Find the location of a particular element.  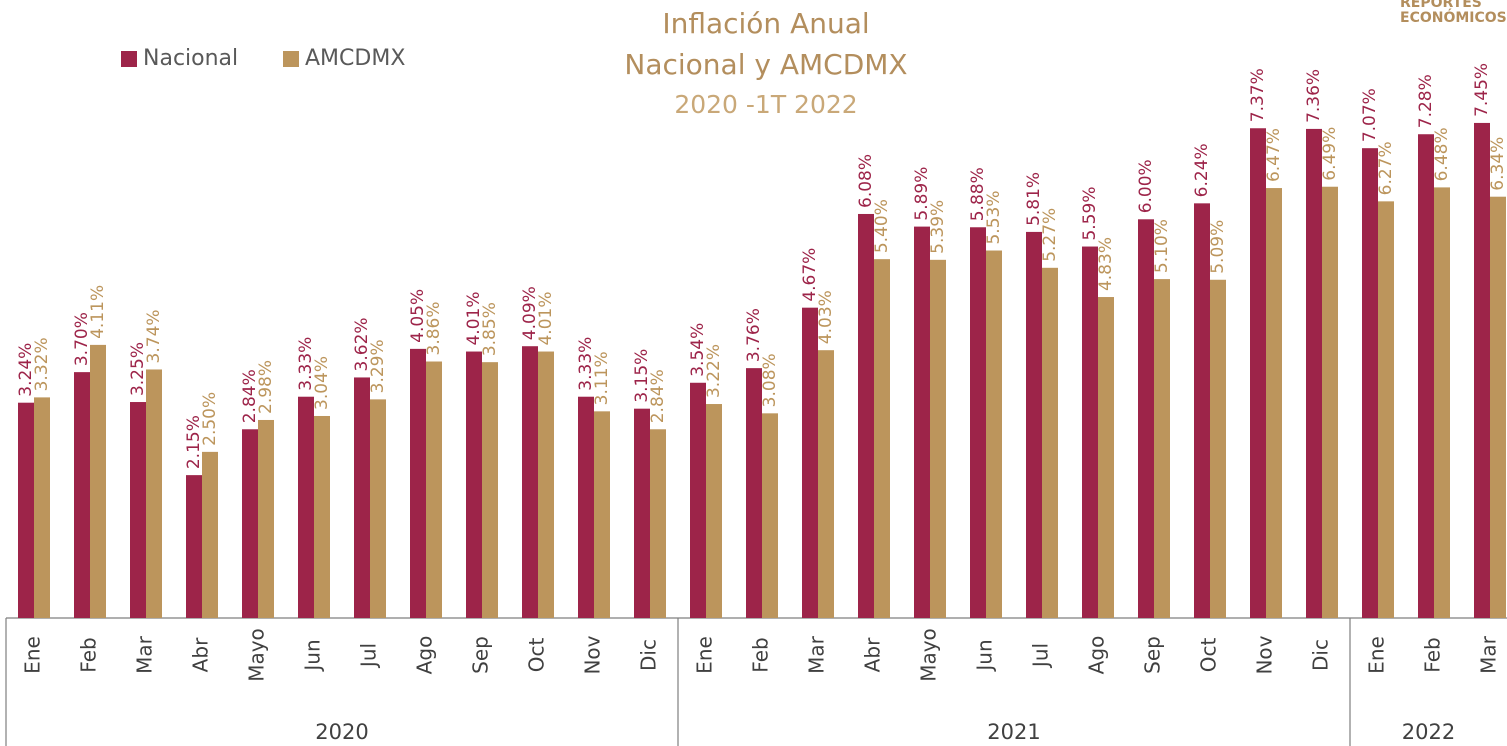

data-label: 3.29% is located at coordinates (378, 366).